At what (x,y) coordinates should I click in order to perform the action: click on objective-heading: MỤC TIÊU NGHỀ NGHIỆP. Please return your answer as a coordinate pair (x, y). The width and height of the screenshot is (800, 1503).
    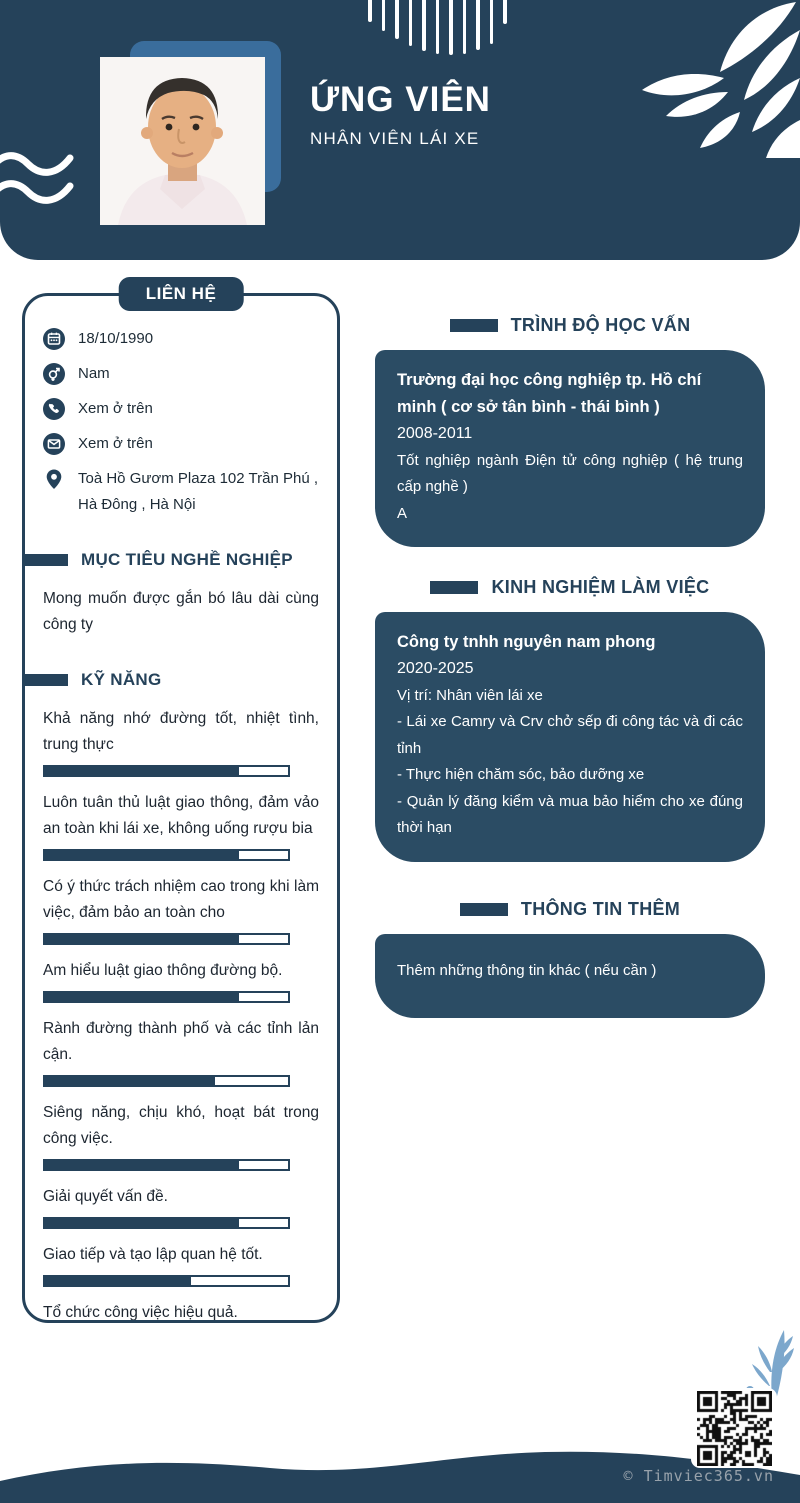
    Looking at the image, I should click on (172, 560).